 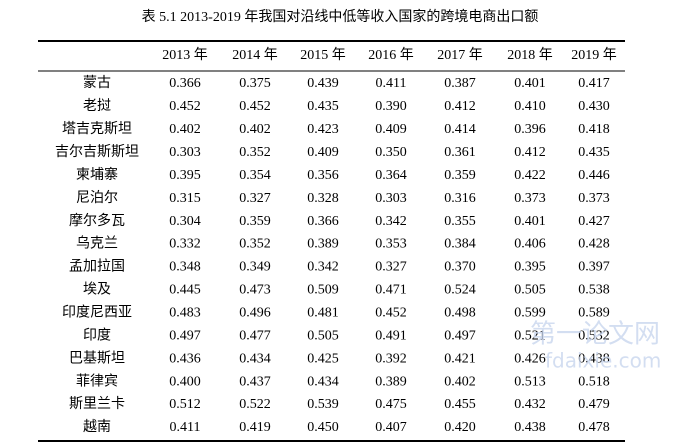 I want to click on row-label: 尼泊尔, so click(x=97, y=198).